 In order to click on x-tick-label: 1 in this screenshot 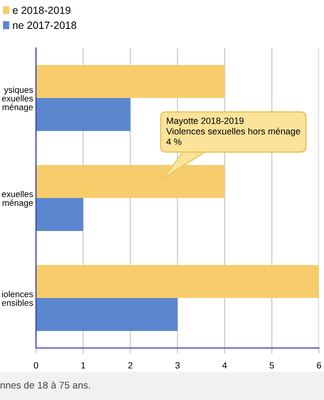, I will do `click(83, 365)`.